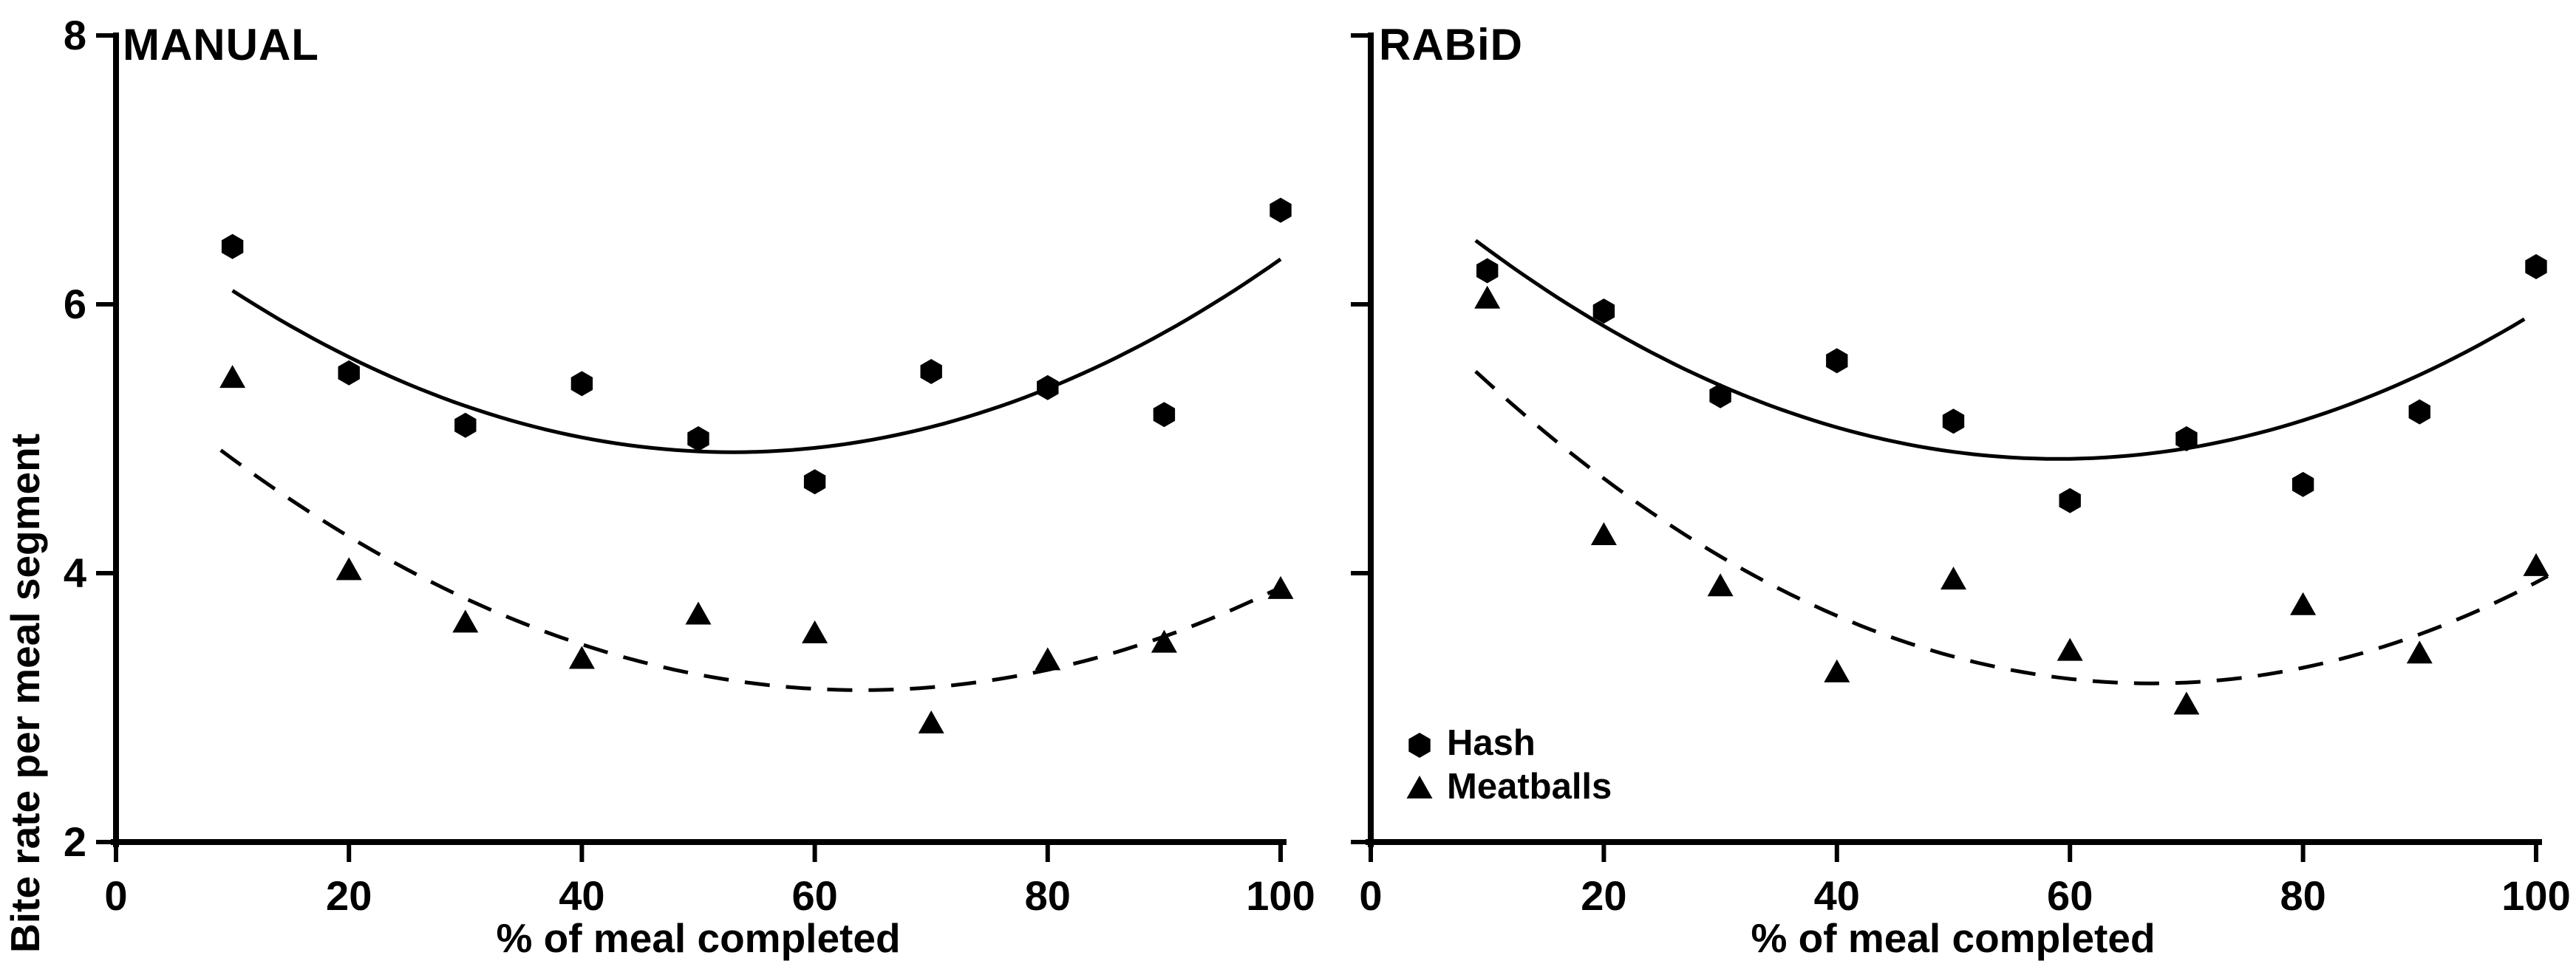 The width and height of the screenshot is (2576, 975). I want to click on legend-item-meatballs: Meatballs, so click(1507, 787).